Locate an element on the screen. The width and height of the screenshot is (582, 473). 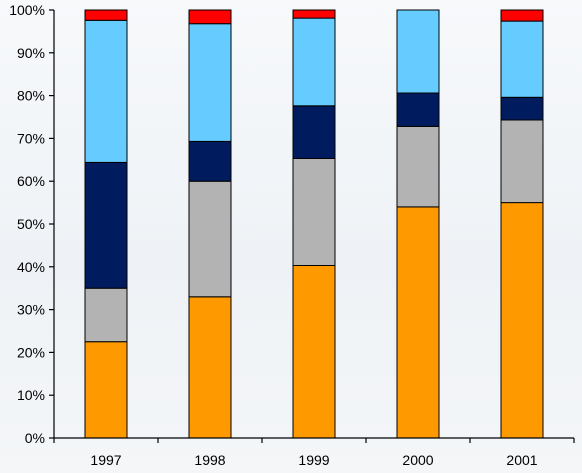
x-tick-label: 1999 is located at coordinates (313, 460).